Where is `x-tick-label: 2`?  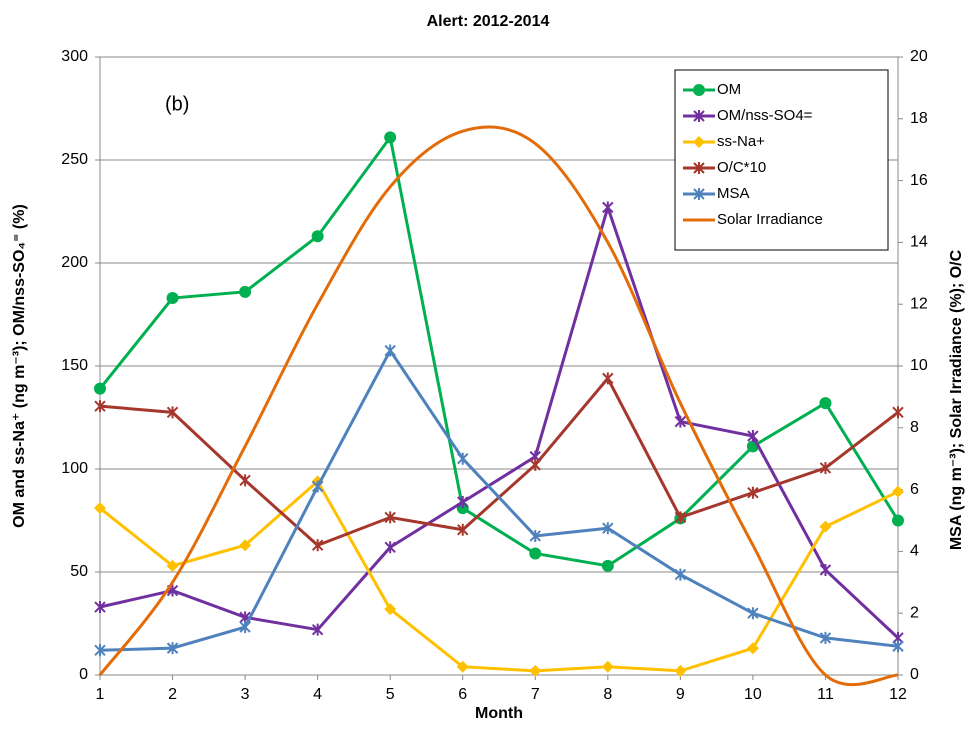
x-tick-label: 2 is located at coordinates (172, 694).